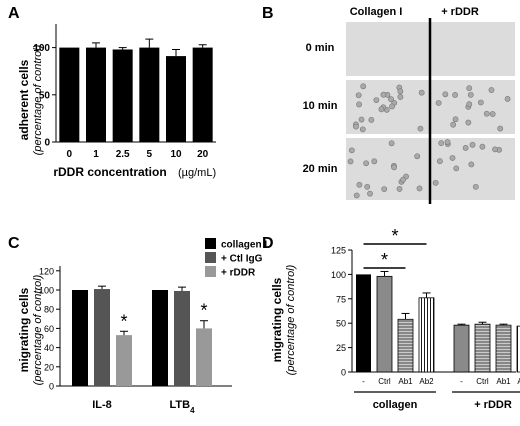  I want to click on micro-row-label-2: 20 min, so click(320, 169).